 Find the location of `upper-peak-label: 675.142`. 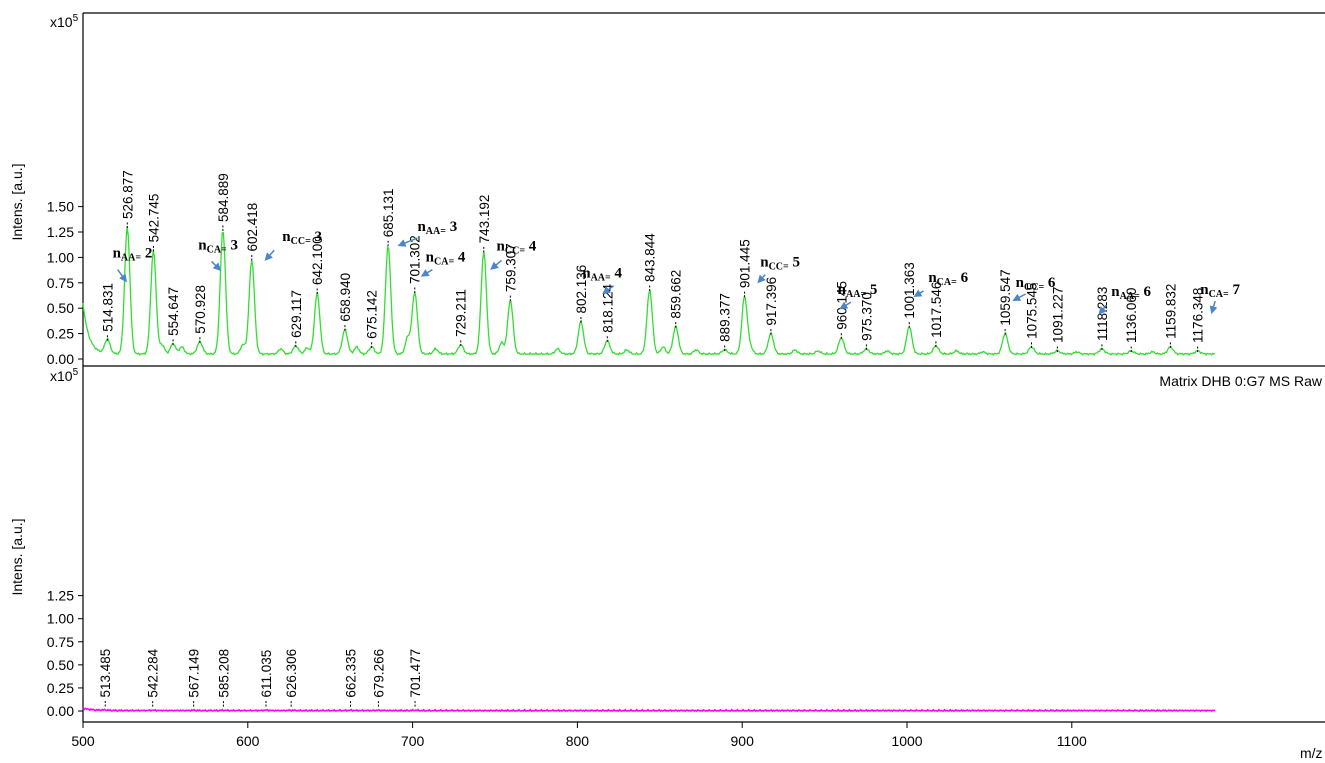

upper-peak-label: 675.142 is located at coordinates (372, 314).